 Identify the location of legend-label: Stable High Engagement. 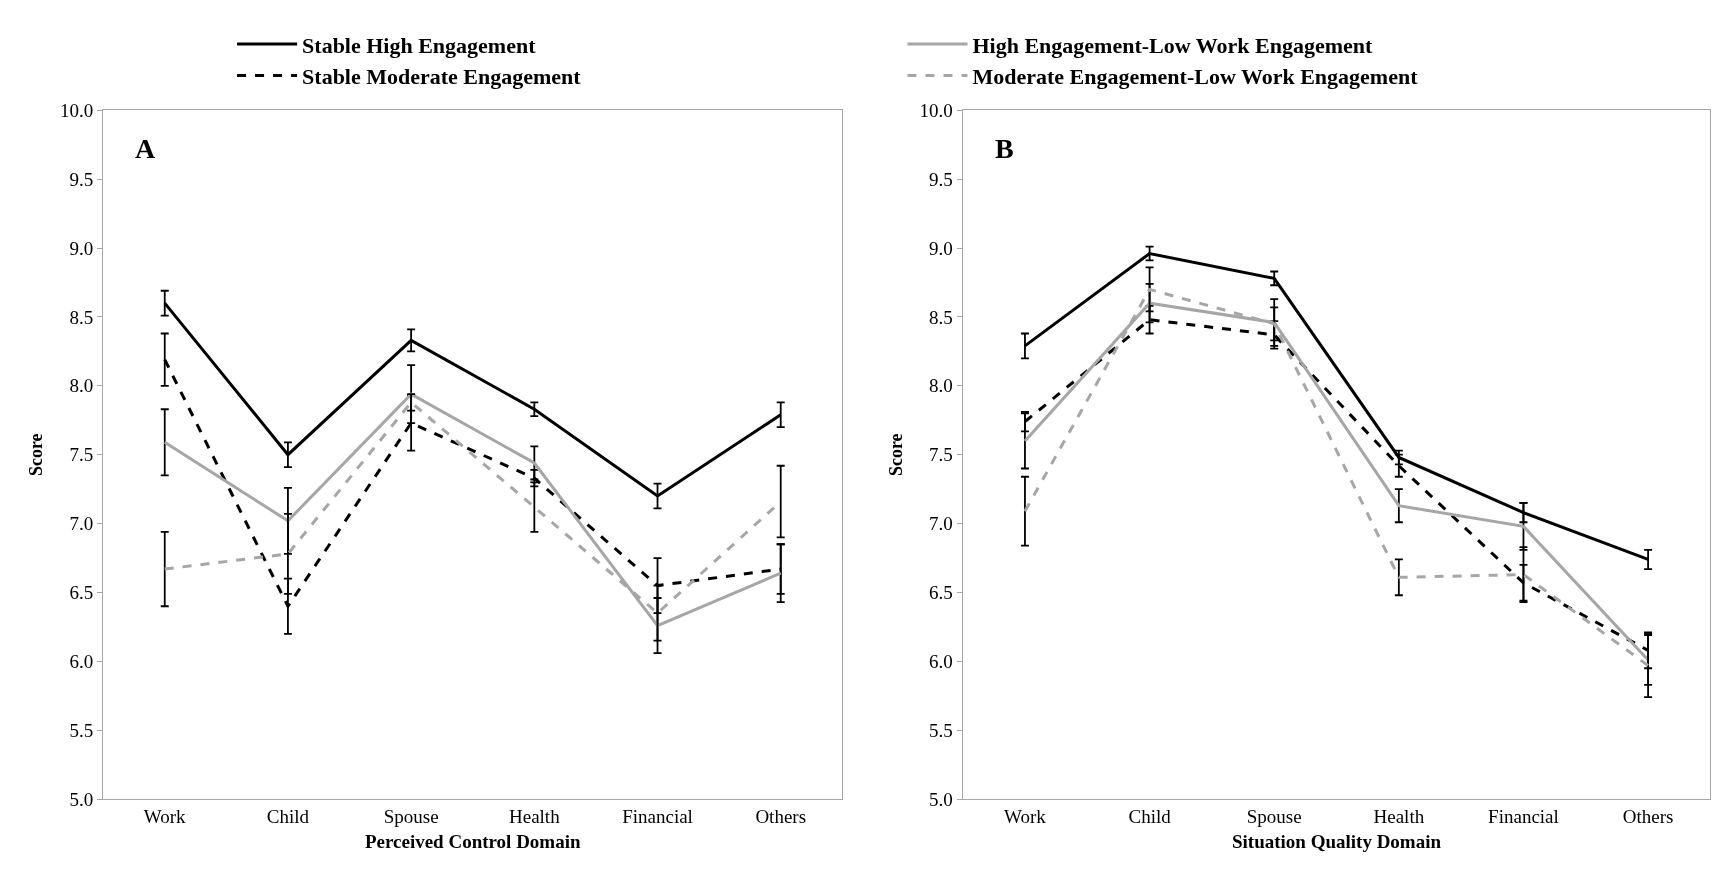
(419, 45).